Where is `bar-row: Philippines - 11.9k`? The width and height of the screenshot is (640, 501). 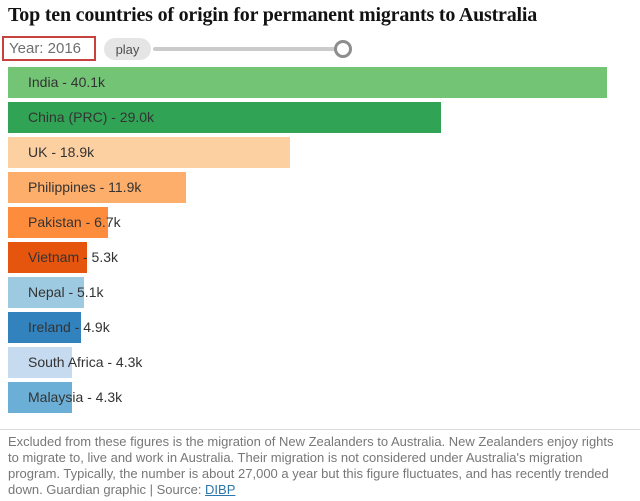 bar-row: Philippines - 11.9k is located at coordinates (308, 187).